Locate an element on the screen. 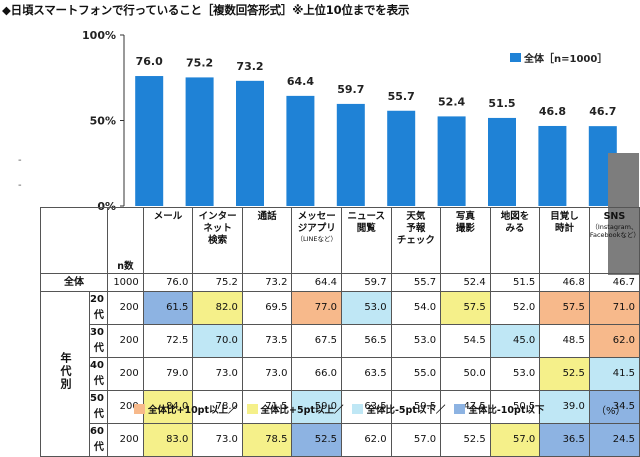 Image resolution: width=640 pixels, height=457 pixels. bar-value-label: 76.0 is located at coordinates (149, 61).